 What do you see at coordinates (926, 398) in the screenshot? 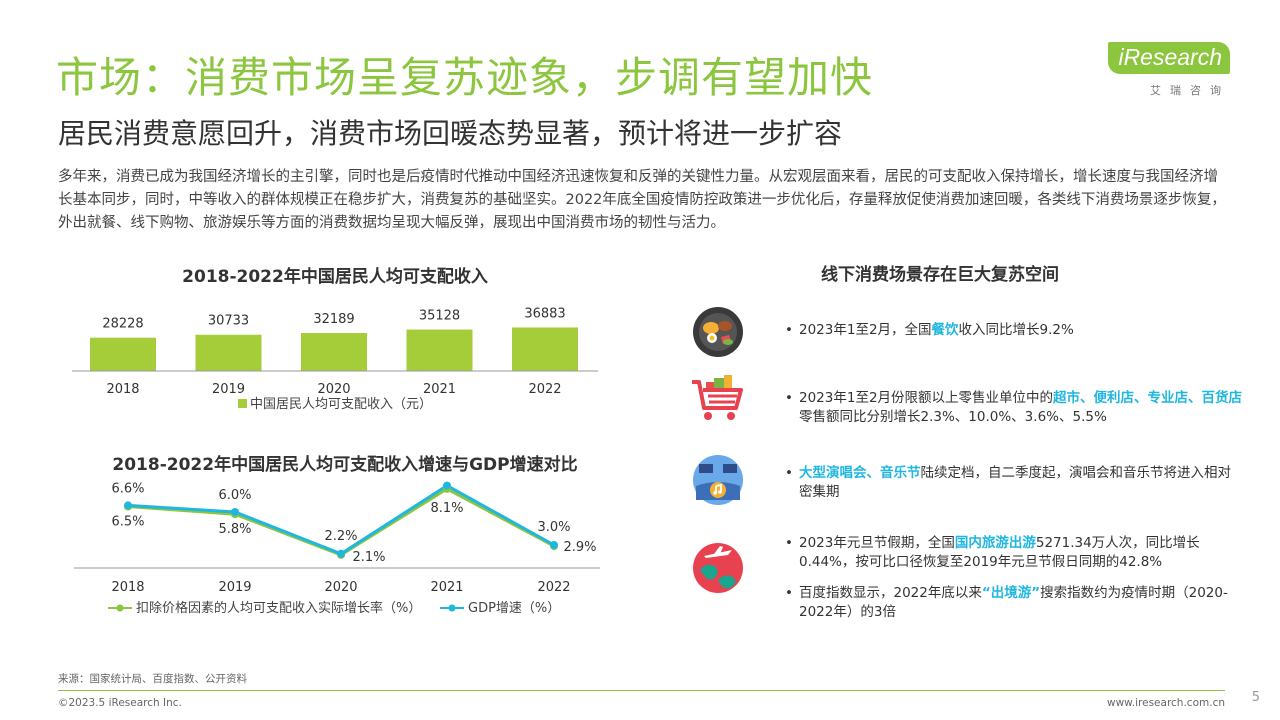
I see `item-text: 2023年1至2月份限额以上零售业单位中的` at bounding box center [926, 398].